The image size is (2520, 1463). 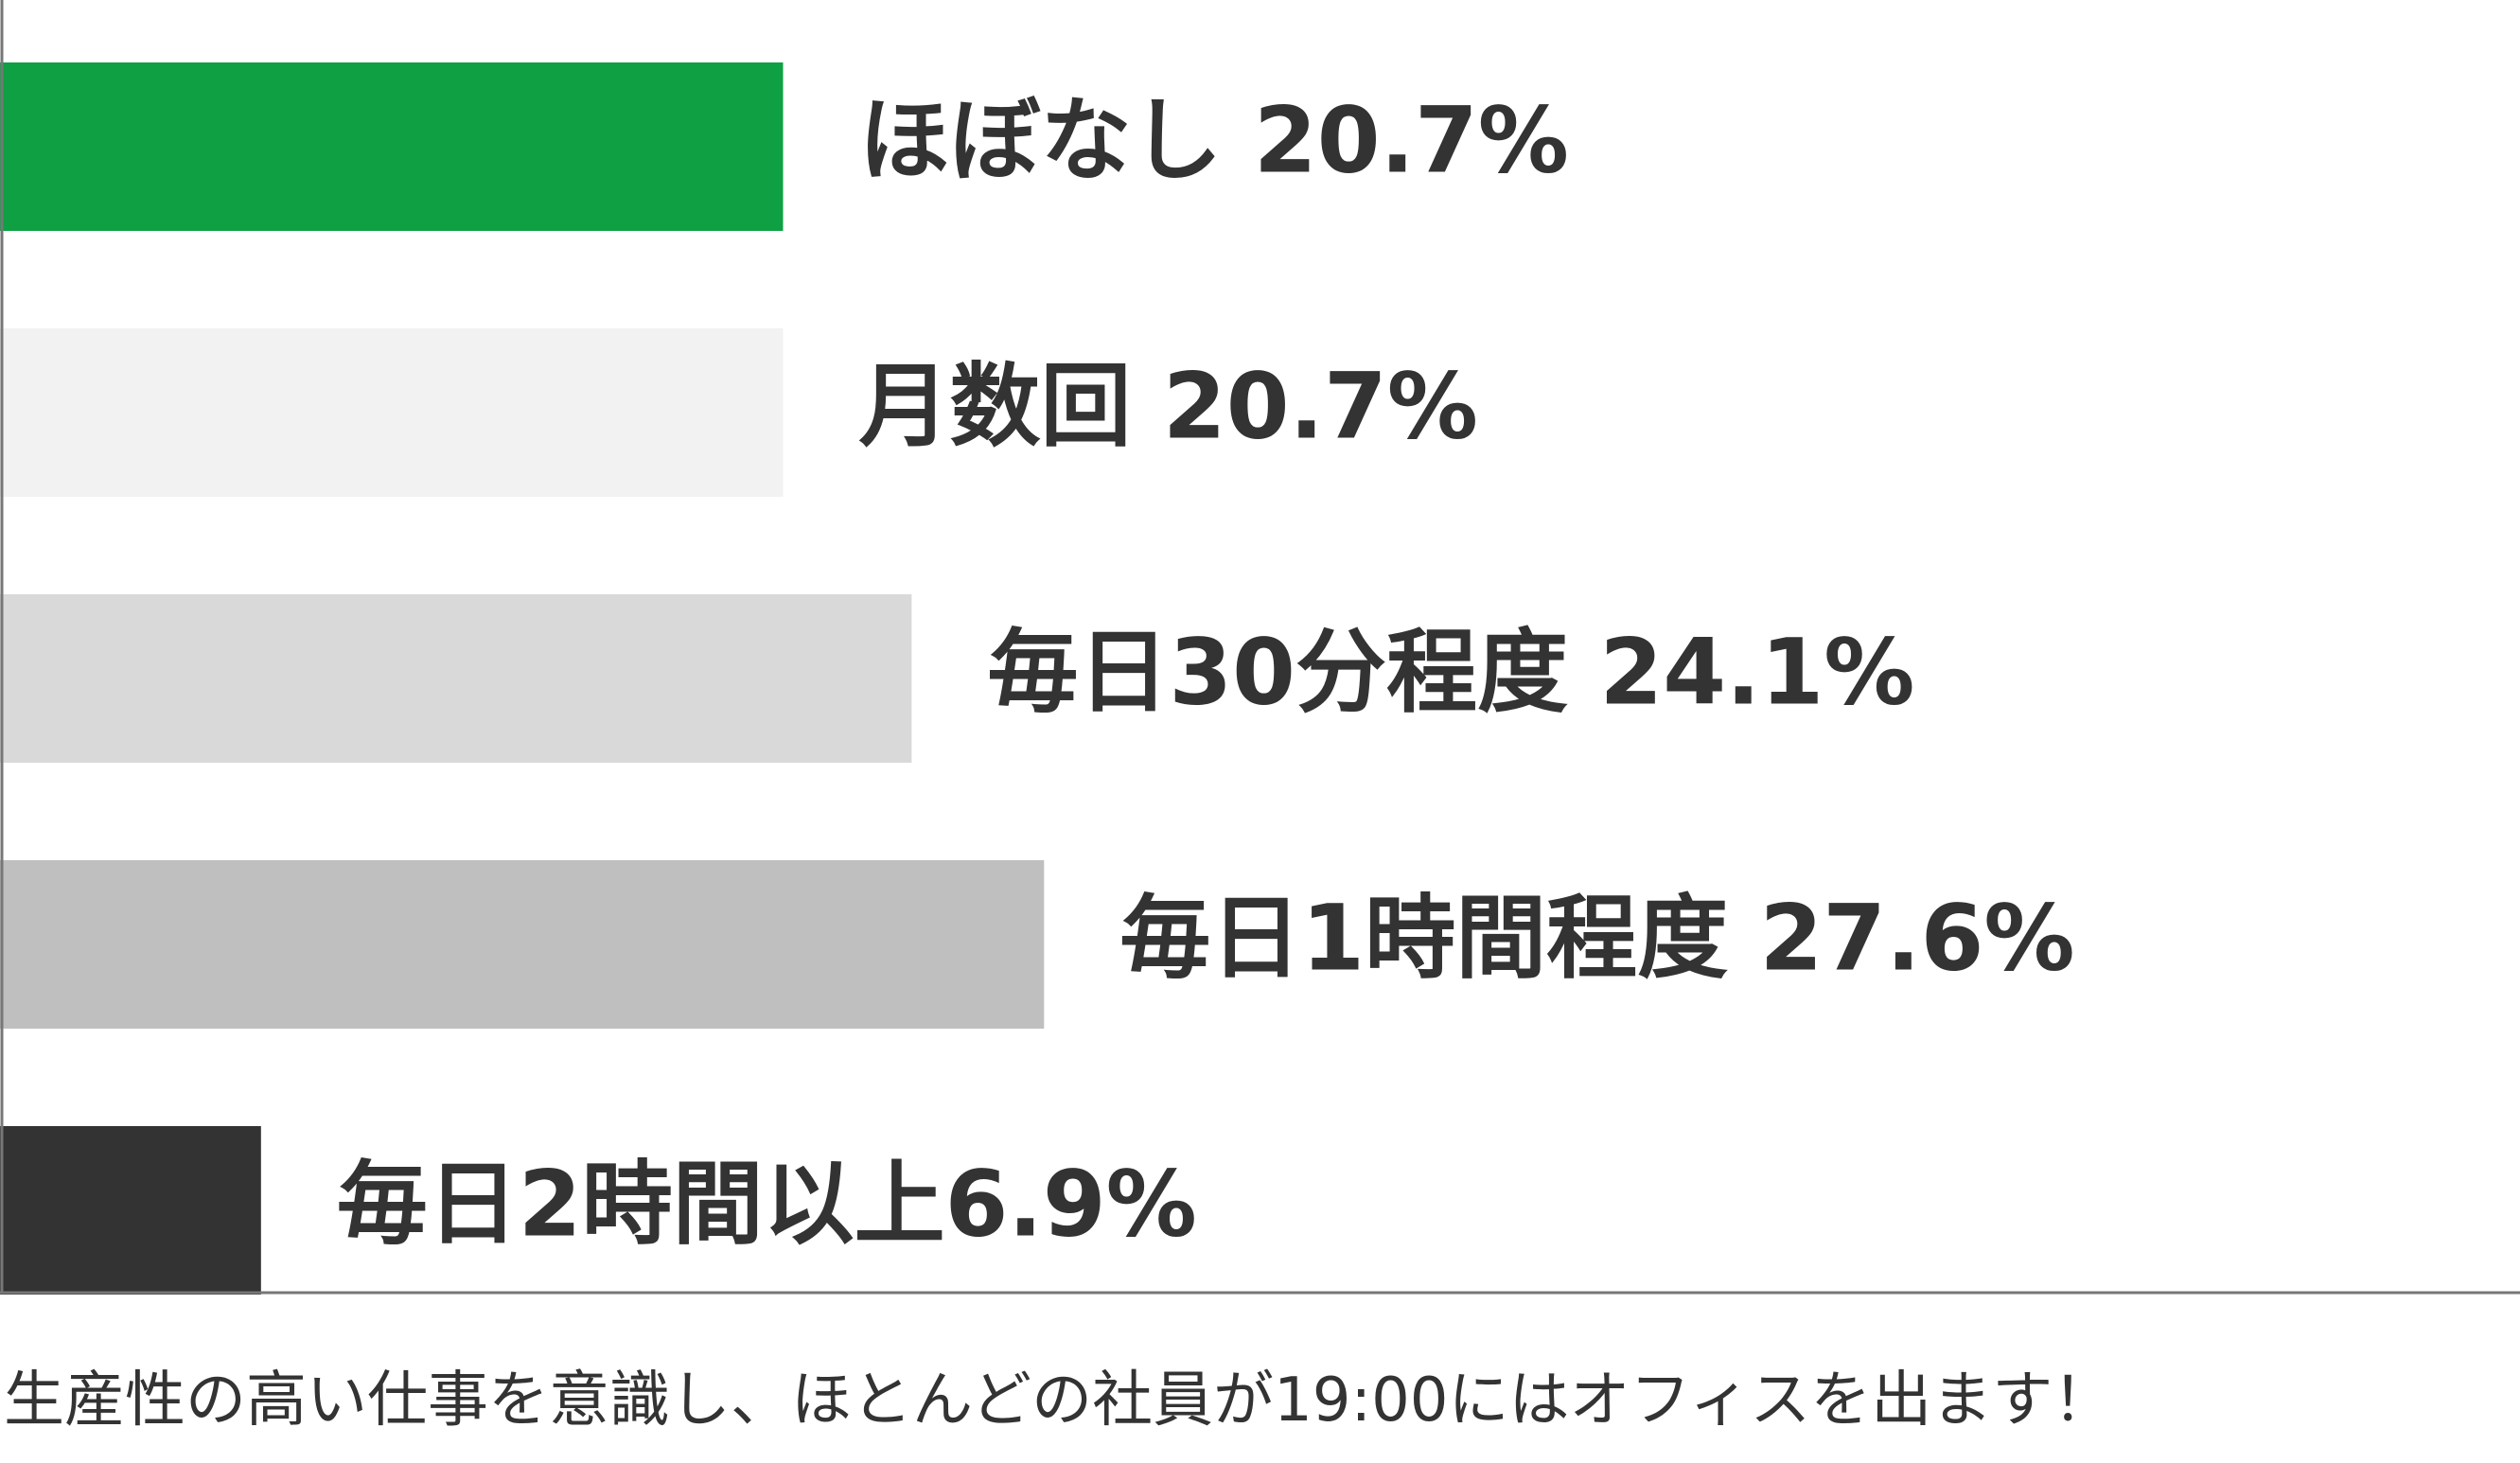 What do you see at coordinates (1450, 672) in the screenshot?
I see `bar-label-3: 毎日30分程度 24.1%` at bounding box center [1450, 672].